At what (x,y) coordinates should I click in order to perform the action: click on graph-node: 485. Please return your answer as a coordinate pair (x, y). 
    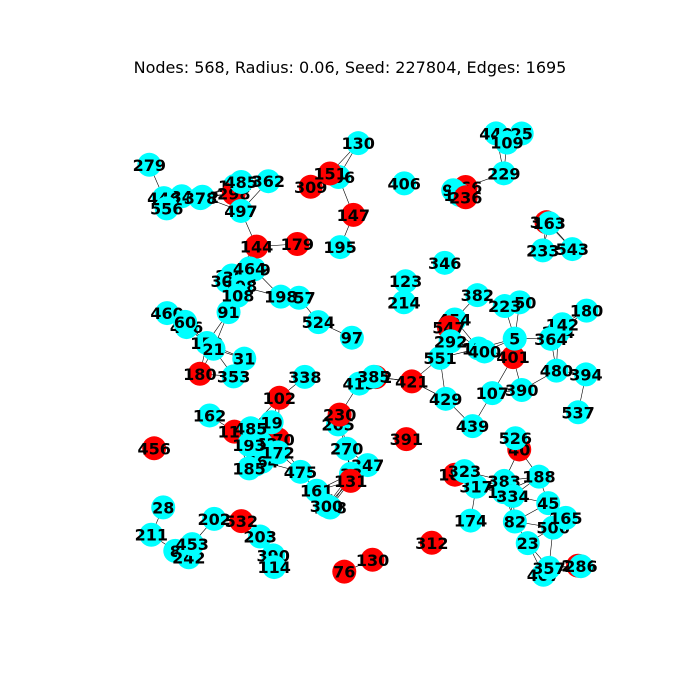
    Looking at the image, I should click on (241, 181).